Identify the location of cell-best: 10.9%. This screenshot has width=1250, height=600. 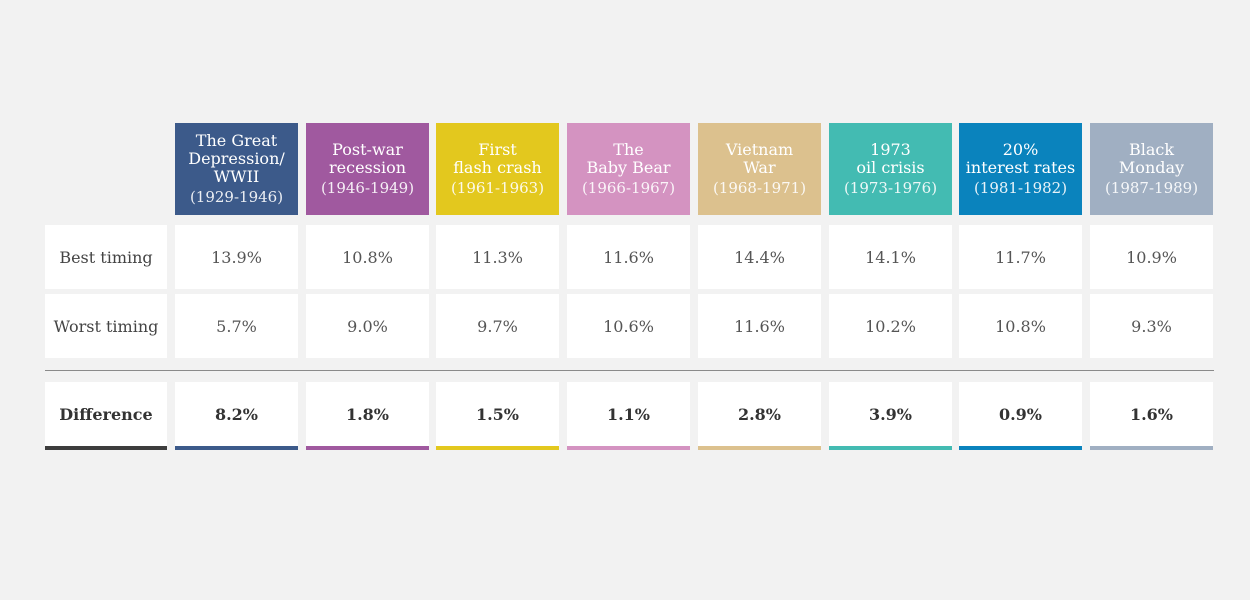
(1151, 257).